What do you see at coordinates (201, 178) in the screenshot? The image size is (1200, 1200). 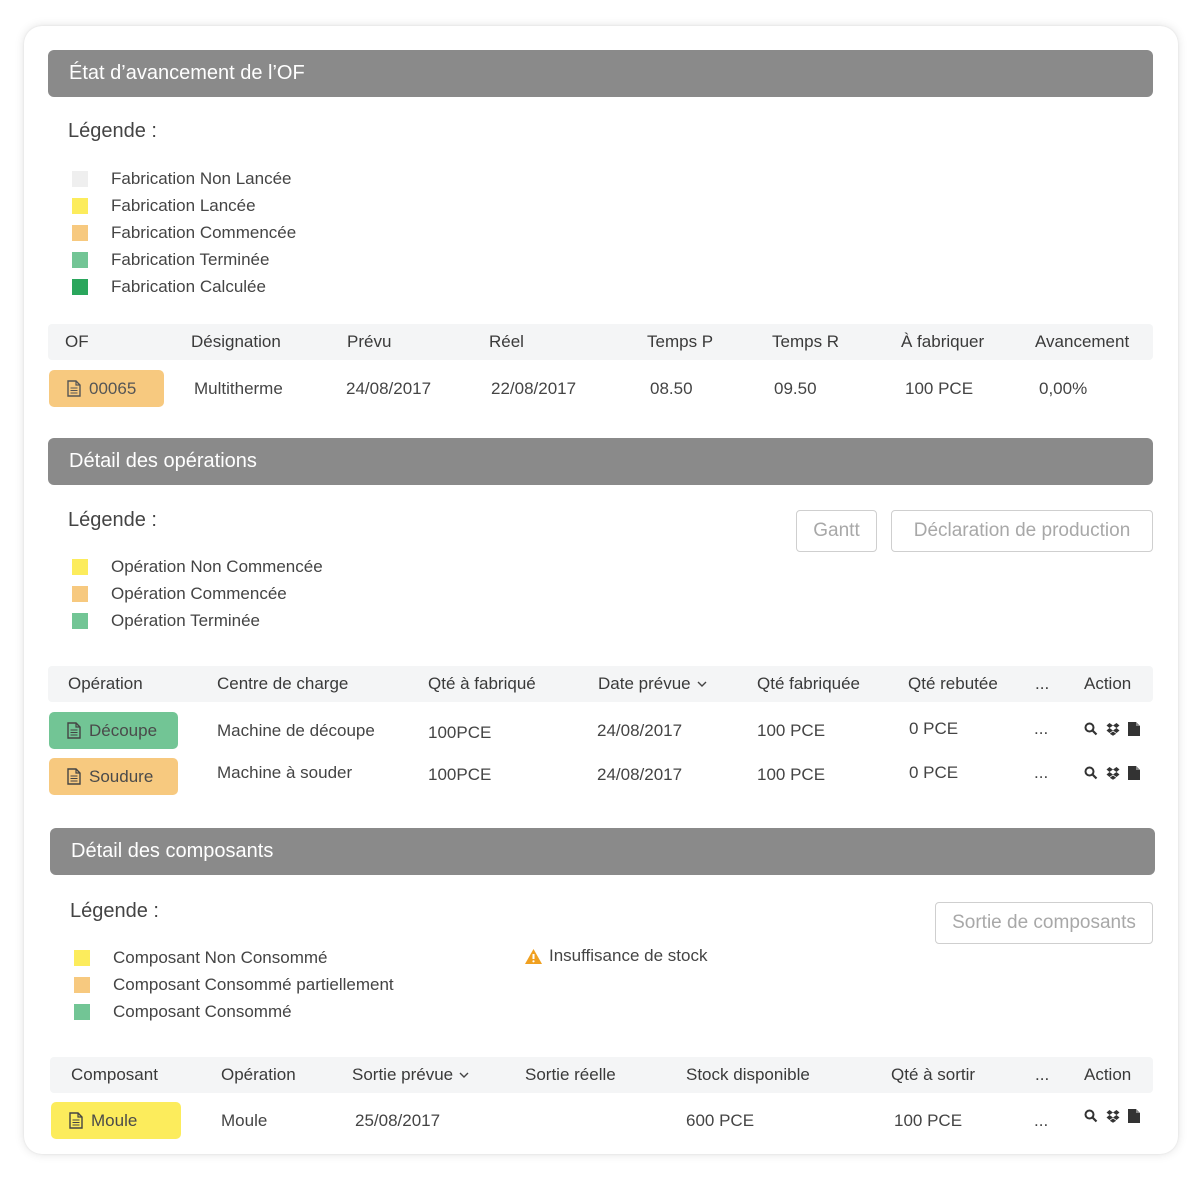 I see `legend-label: Fabrication Non Lancée` at bounding box center [201, 178].